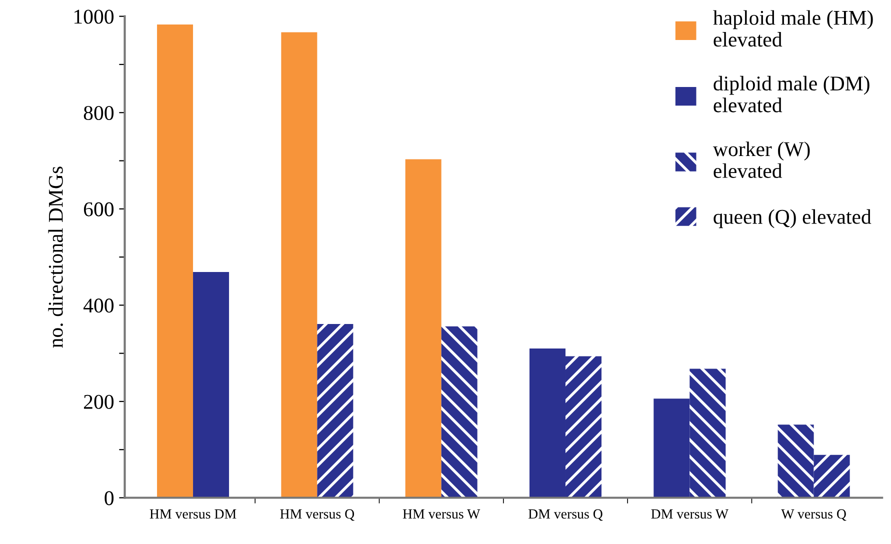 Image resolution: width=891 pixels, height=544 pixels. What do you see at coordinates (193, 514) in the screenshot?
I see `x-tick-label: HM versus DM` at bounding box center [193, 514].